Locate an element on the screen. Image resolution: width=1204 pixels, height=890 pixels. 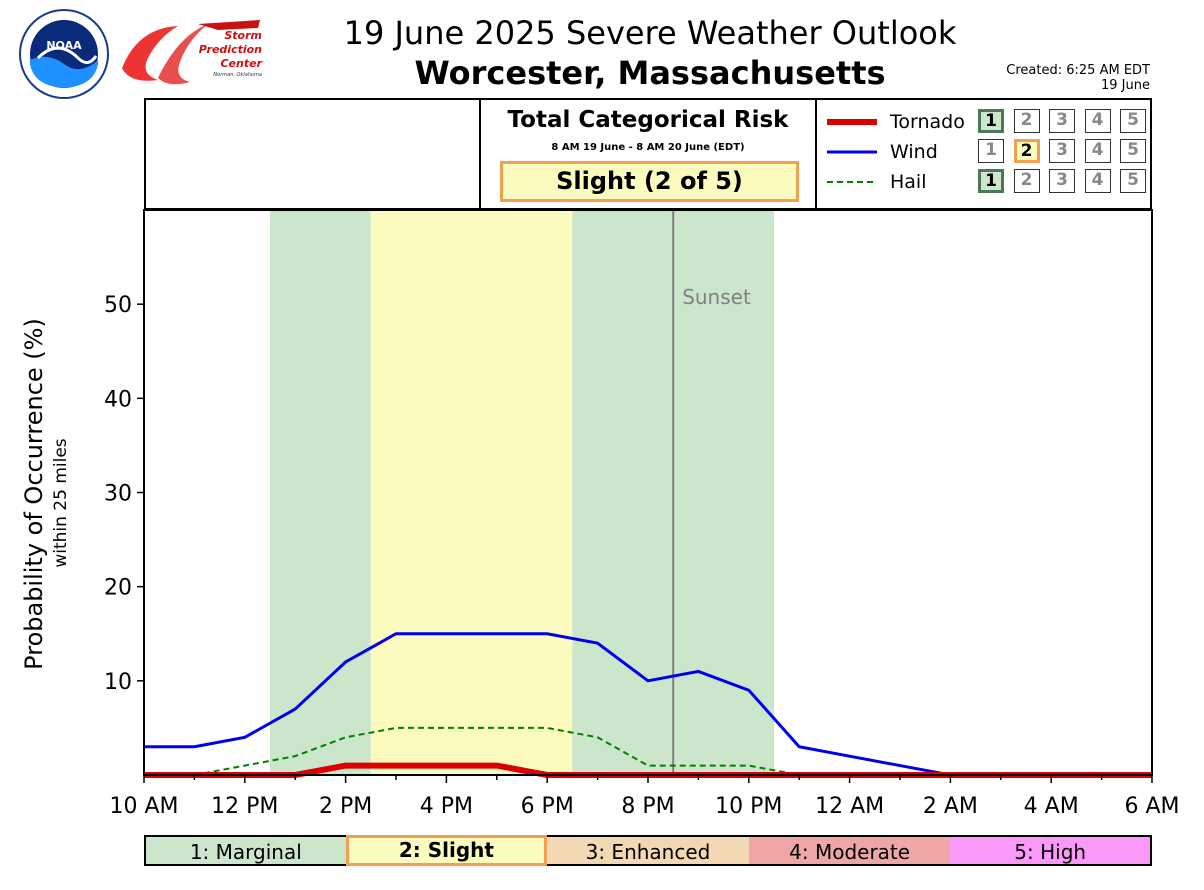
page-title: 19 June 2025 Severe Weather Outlook is located at coordinates (650, 33).